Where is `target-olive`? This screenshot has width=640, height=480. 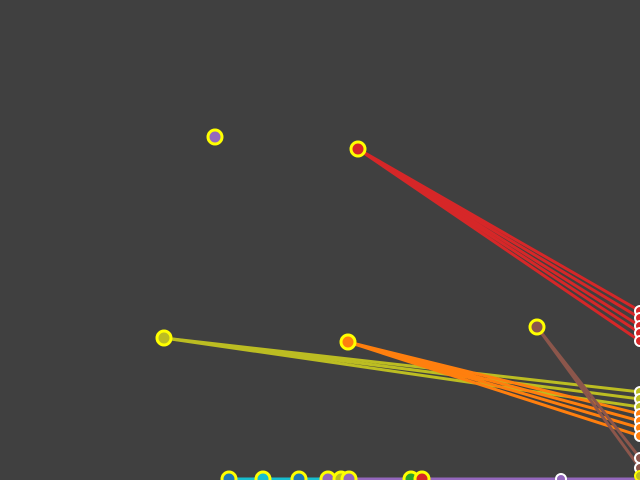
target-olive is located at coordinates (637, 475).